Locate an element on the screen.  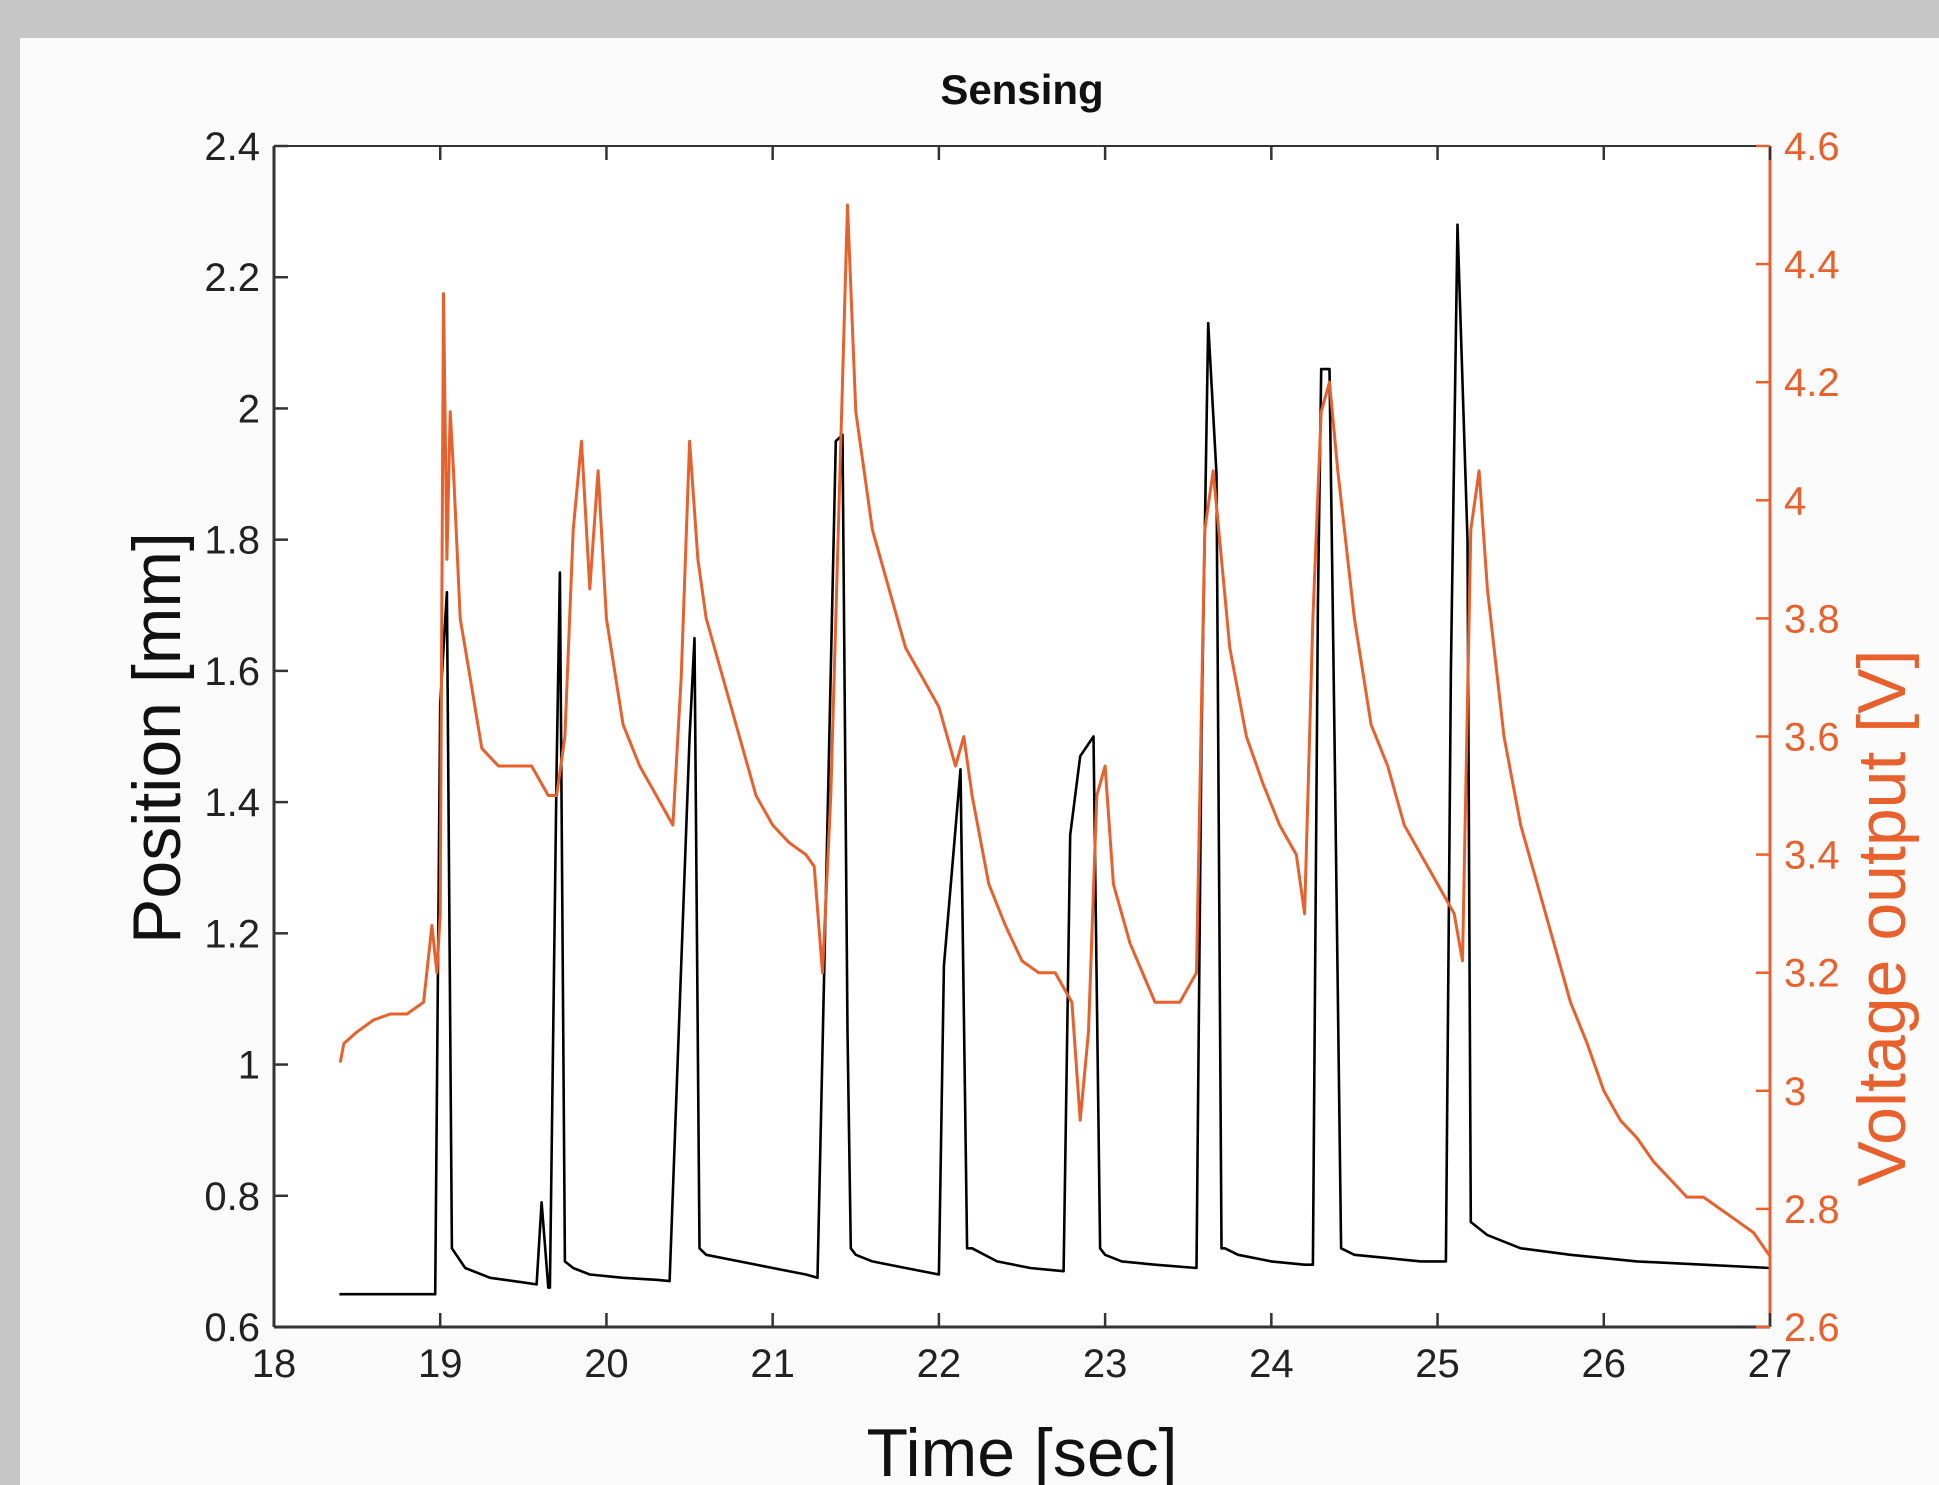
left-y-axis-title: Position [mm] is located at coordinates (157, 738).